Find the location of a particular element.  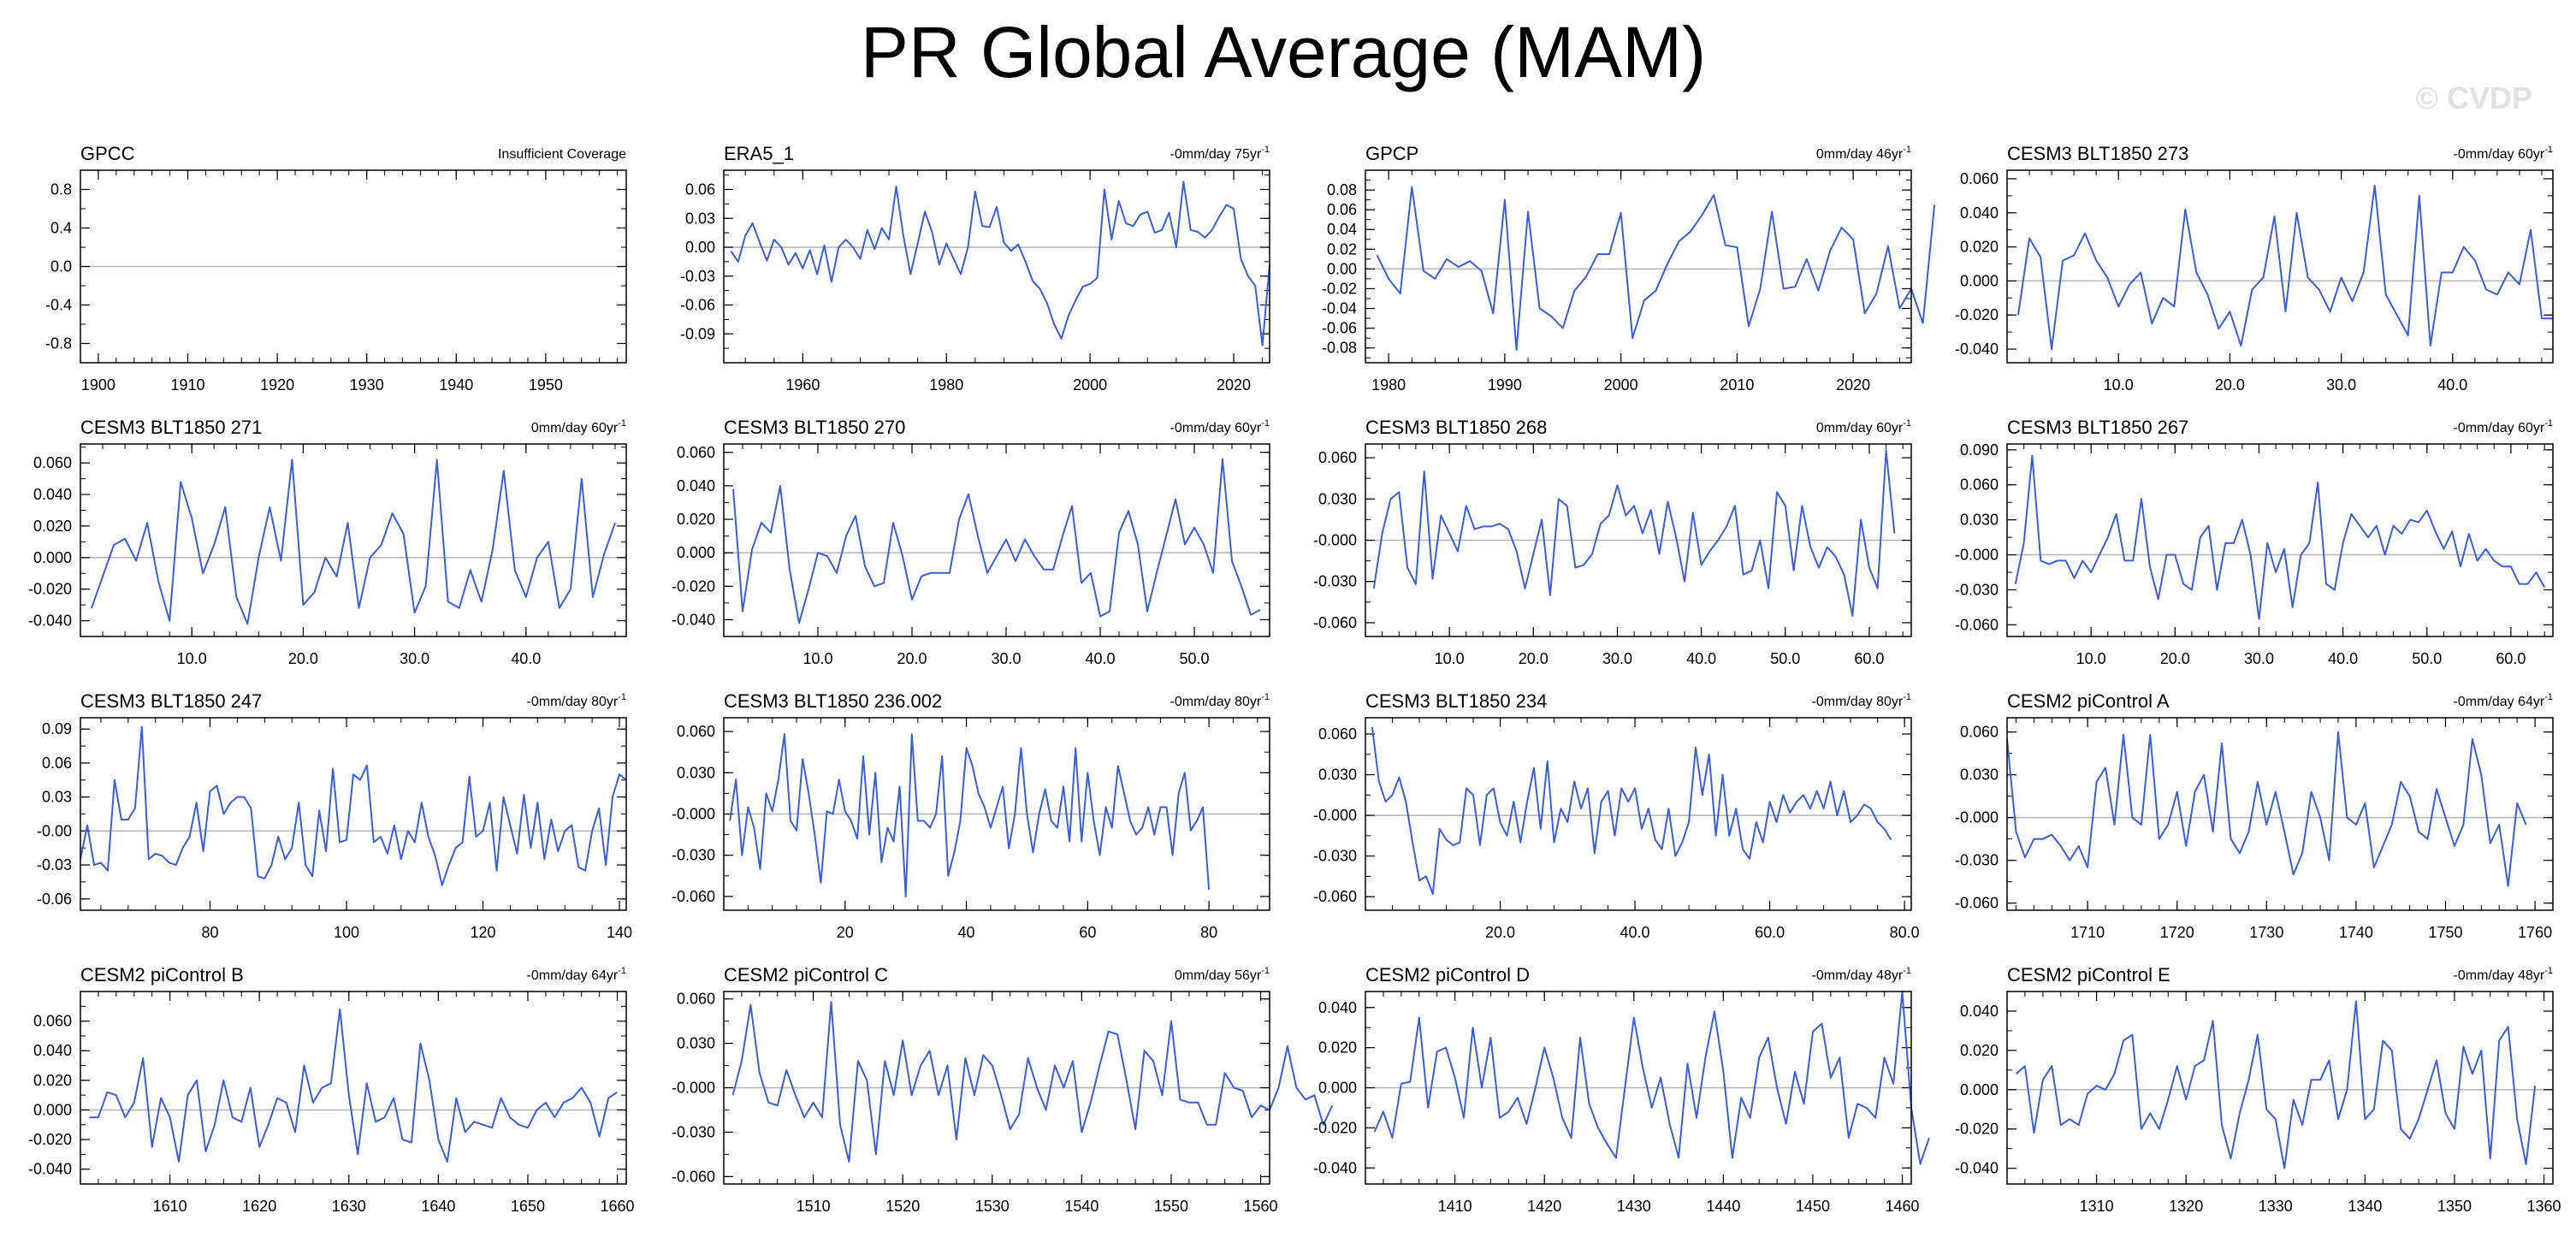

panel-annotation: Insufficient Coverage is located at coordinates (562, 154).